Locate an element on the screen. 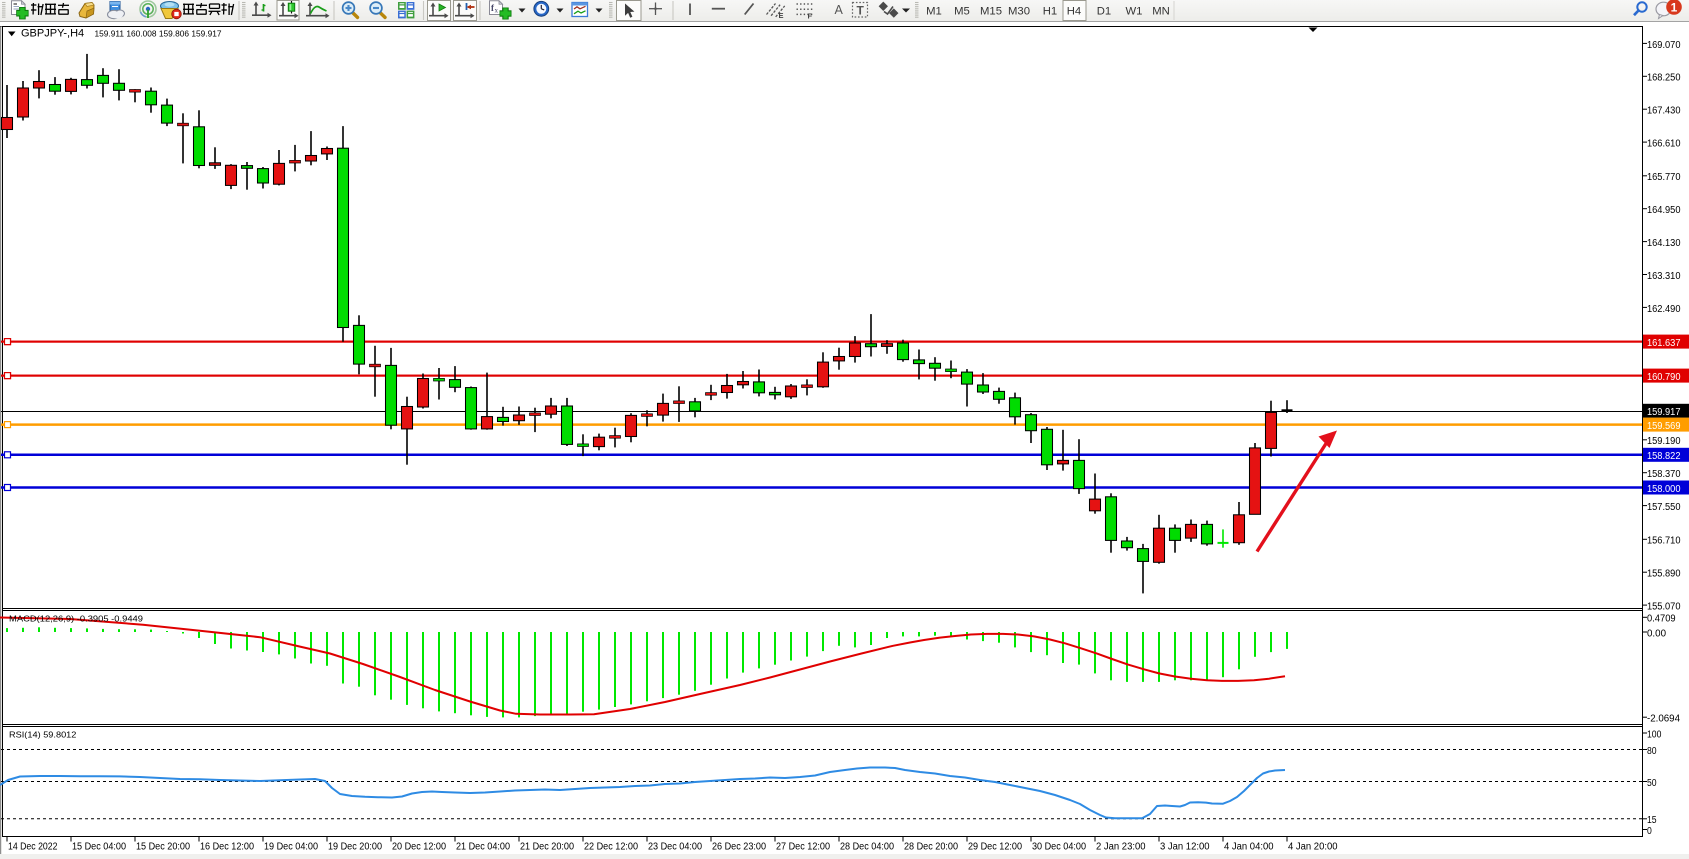 The height and width of the screenshot is (859, 1689). svg-text: 100 is located at coordinates (1654, 734).